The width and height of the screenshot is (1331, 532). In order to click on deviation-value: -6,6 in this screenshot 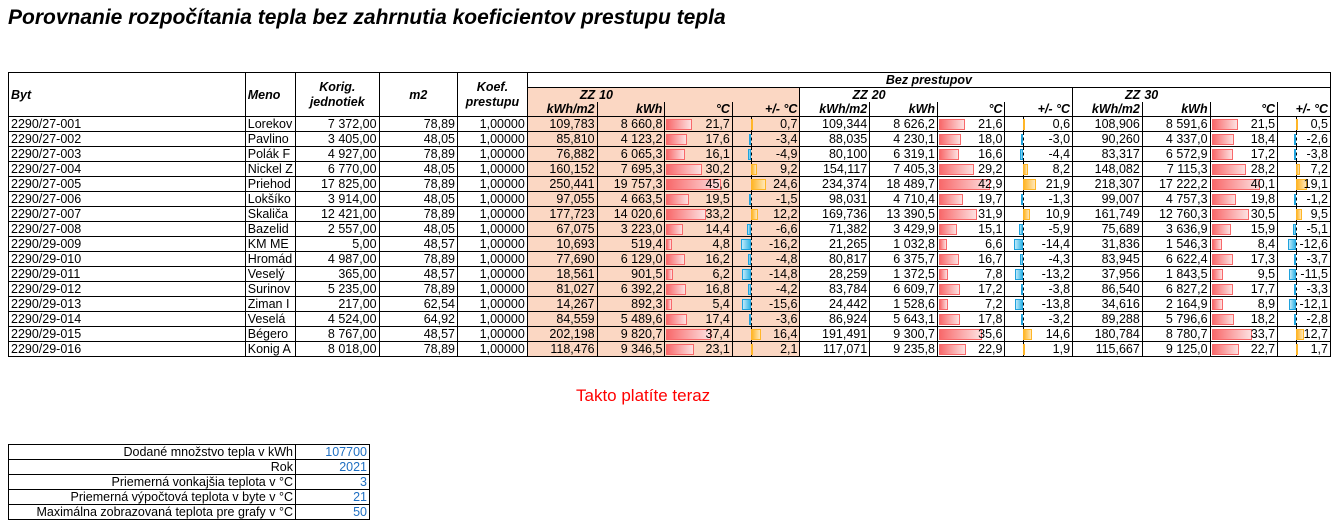, I will do `click(786, 229)`.